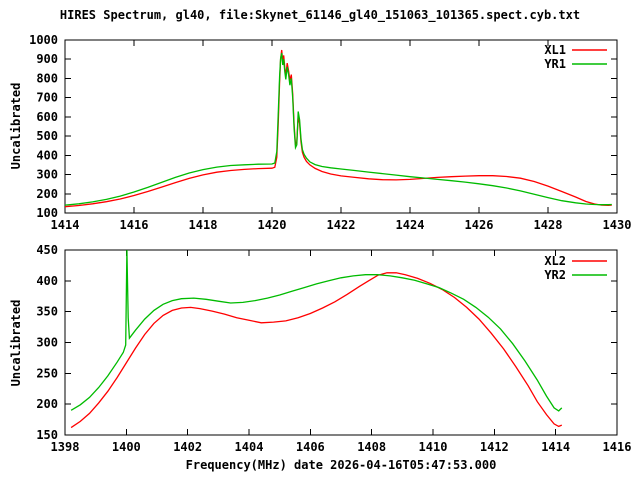 This screenshot has width=640, height=480. Describe the element at coordinates (555, 64) in the screenshot. I see `legend-label-YR1: YR1` at that location.